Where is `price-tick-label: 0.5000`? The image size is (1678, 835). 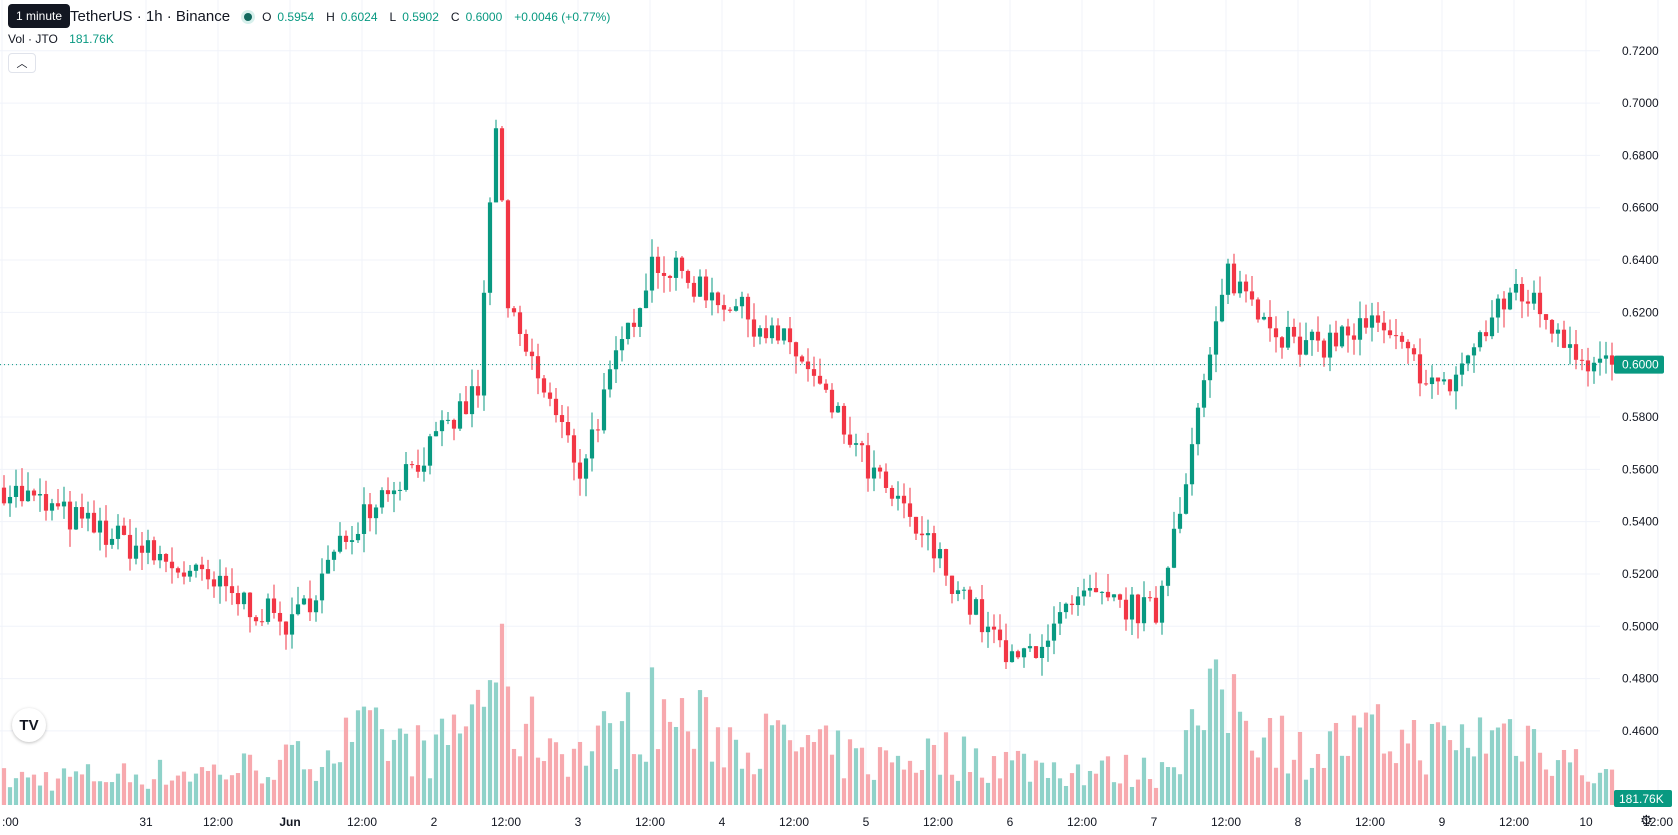 price-tick-label: 0.5000 is located at coordinates (1640, 626).